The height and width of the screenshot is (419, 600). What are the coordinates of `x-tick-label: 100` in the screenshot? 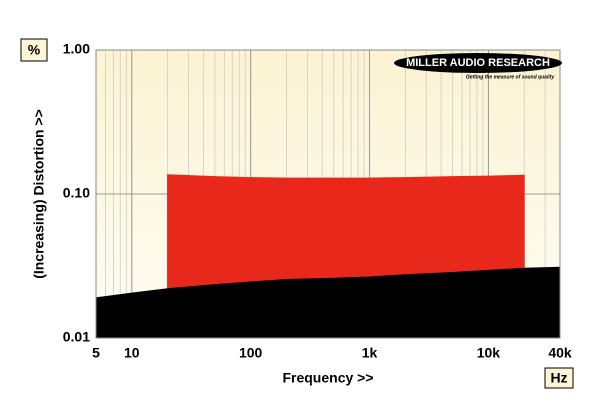 It's located at (251, 353).